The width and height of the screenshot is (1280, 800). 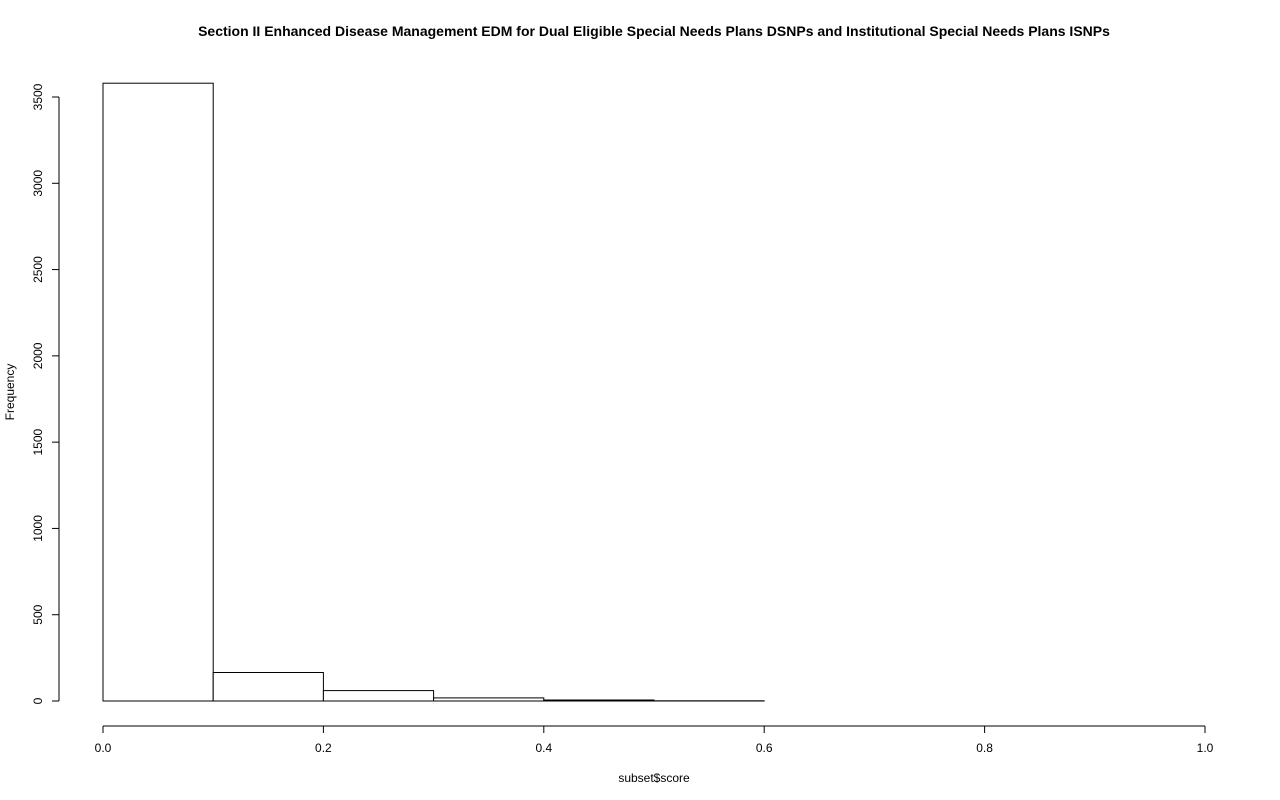 What do you see at coordinates (984, 748) in the screenshot?
I see `x-tick-label: 0.8` at bounding box center [984, 748].